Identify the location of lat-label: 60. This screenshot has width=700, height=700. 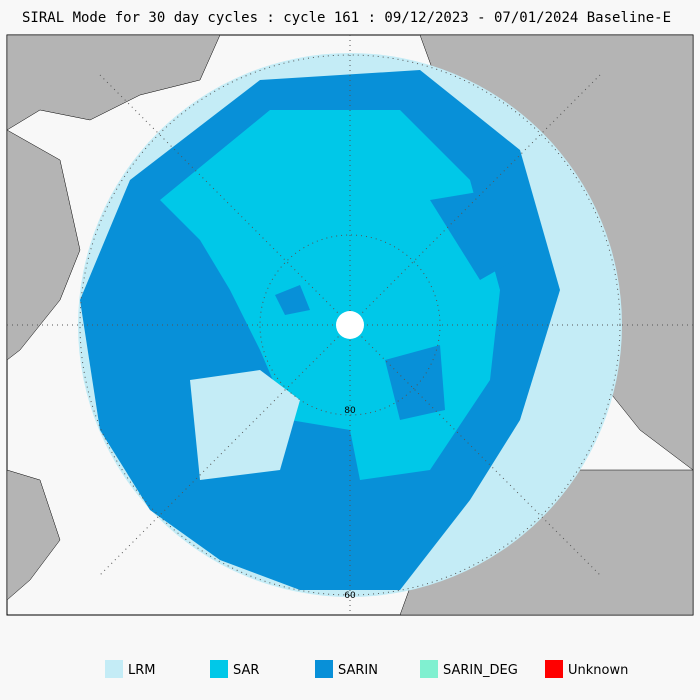
(350, 596).